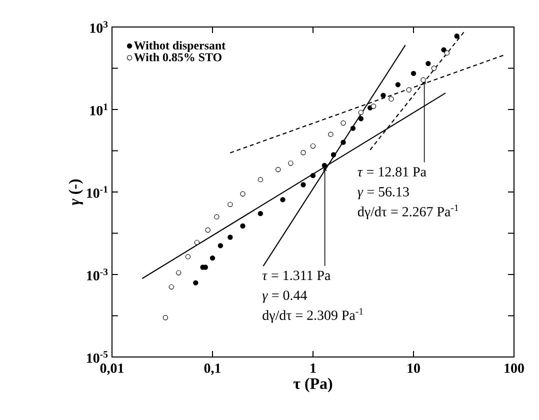  I want to click on x-tick-label: 100, so click(514, 368).